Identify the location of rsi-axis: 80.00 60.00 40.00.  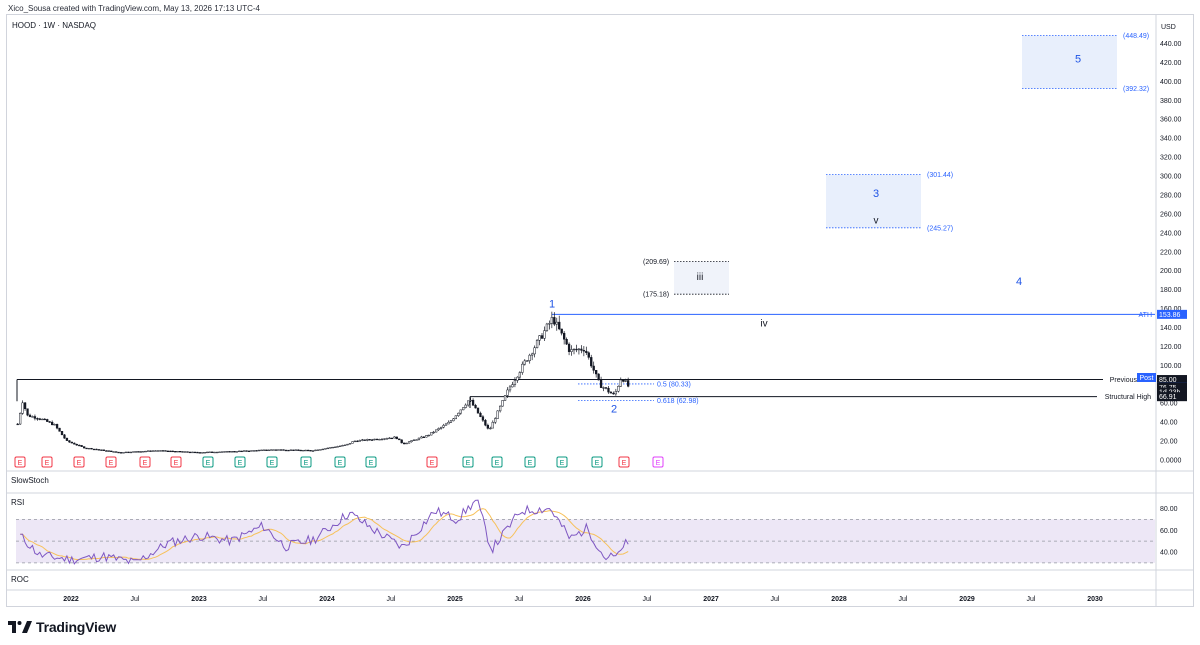
(1169, 531).